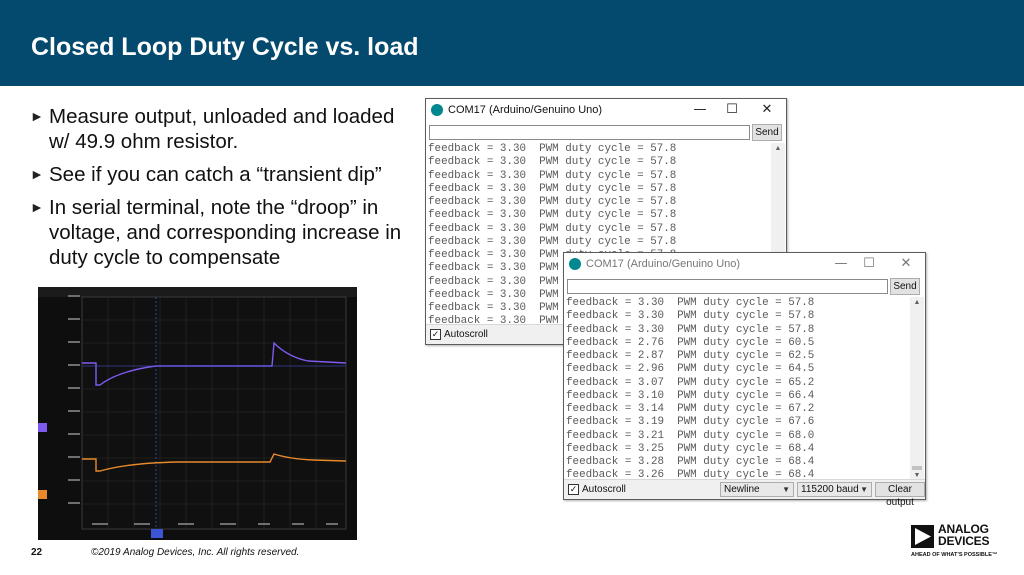 This screenshot has width=1024, height=575. I want to click on serial-line: feedback = 3.14 PWM duty cycle = 67.2, so click(690, 409).